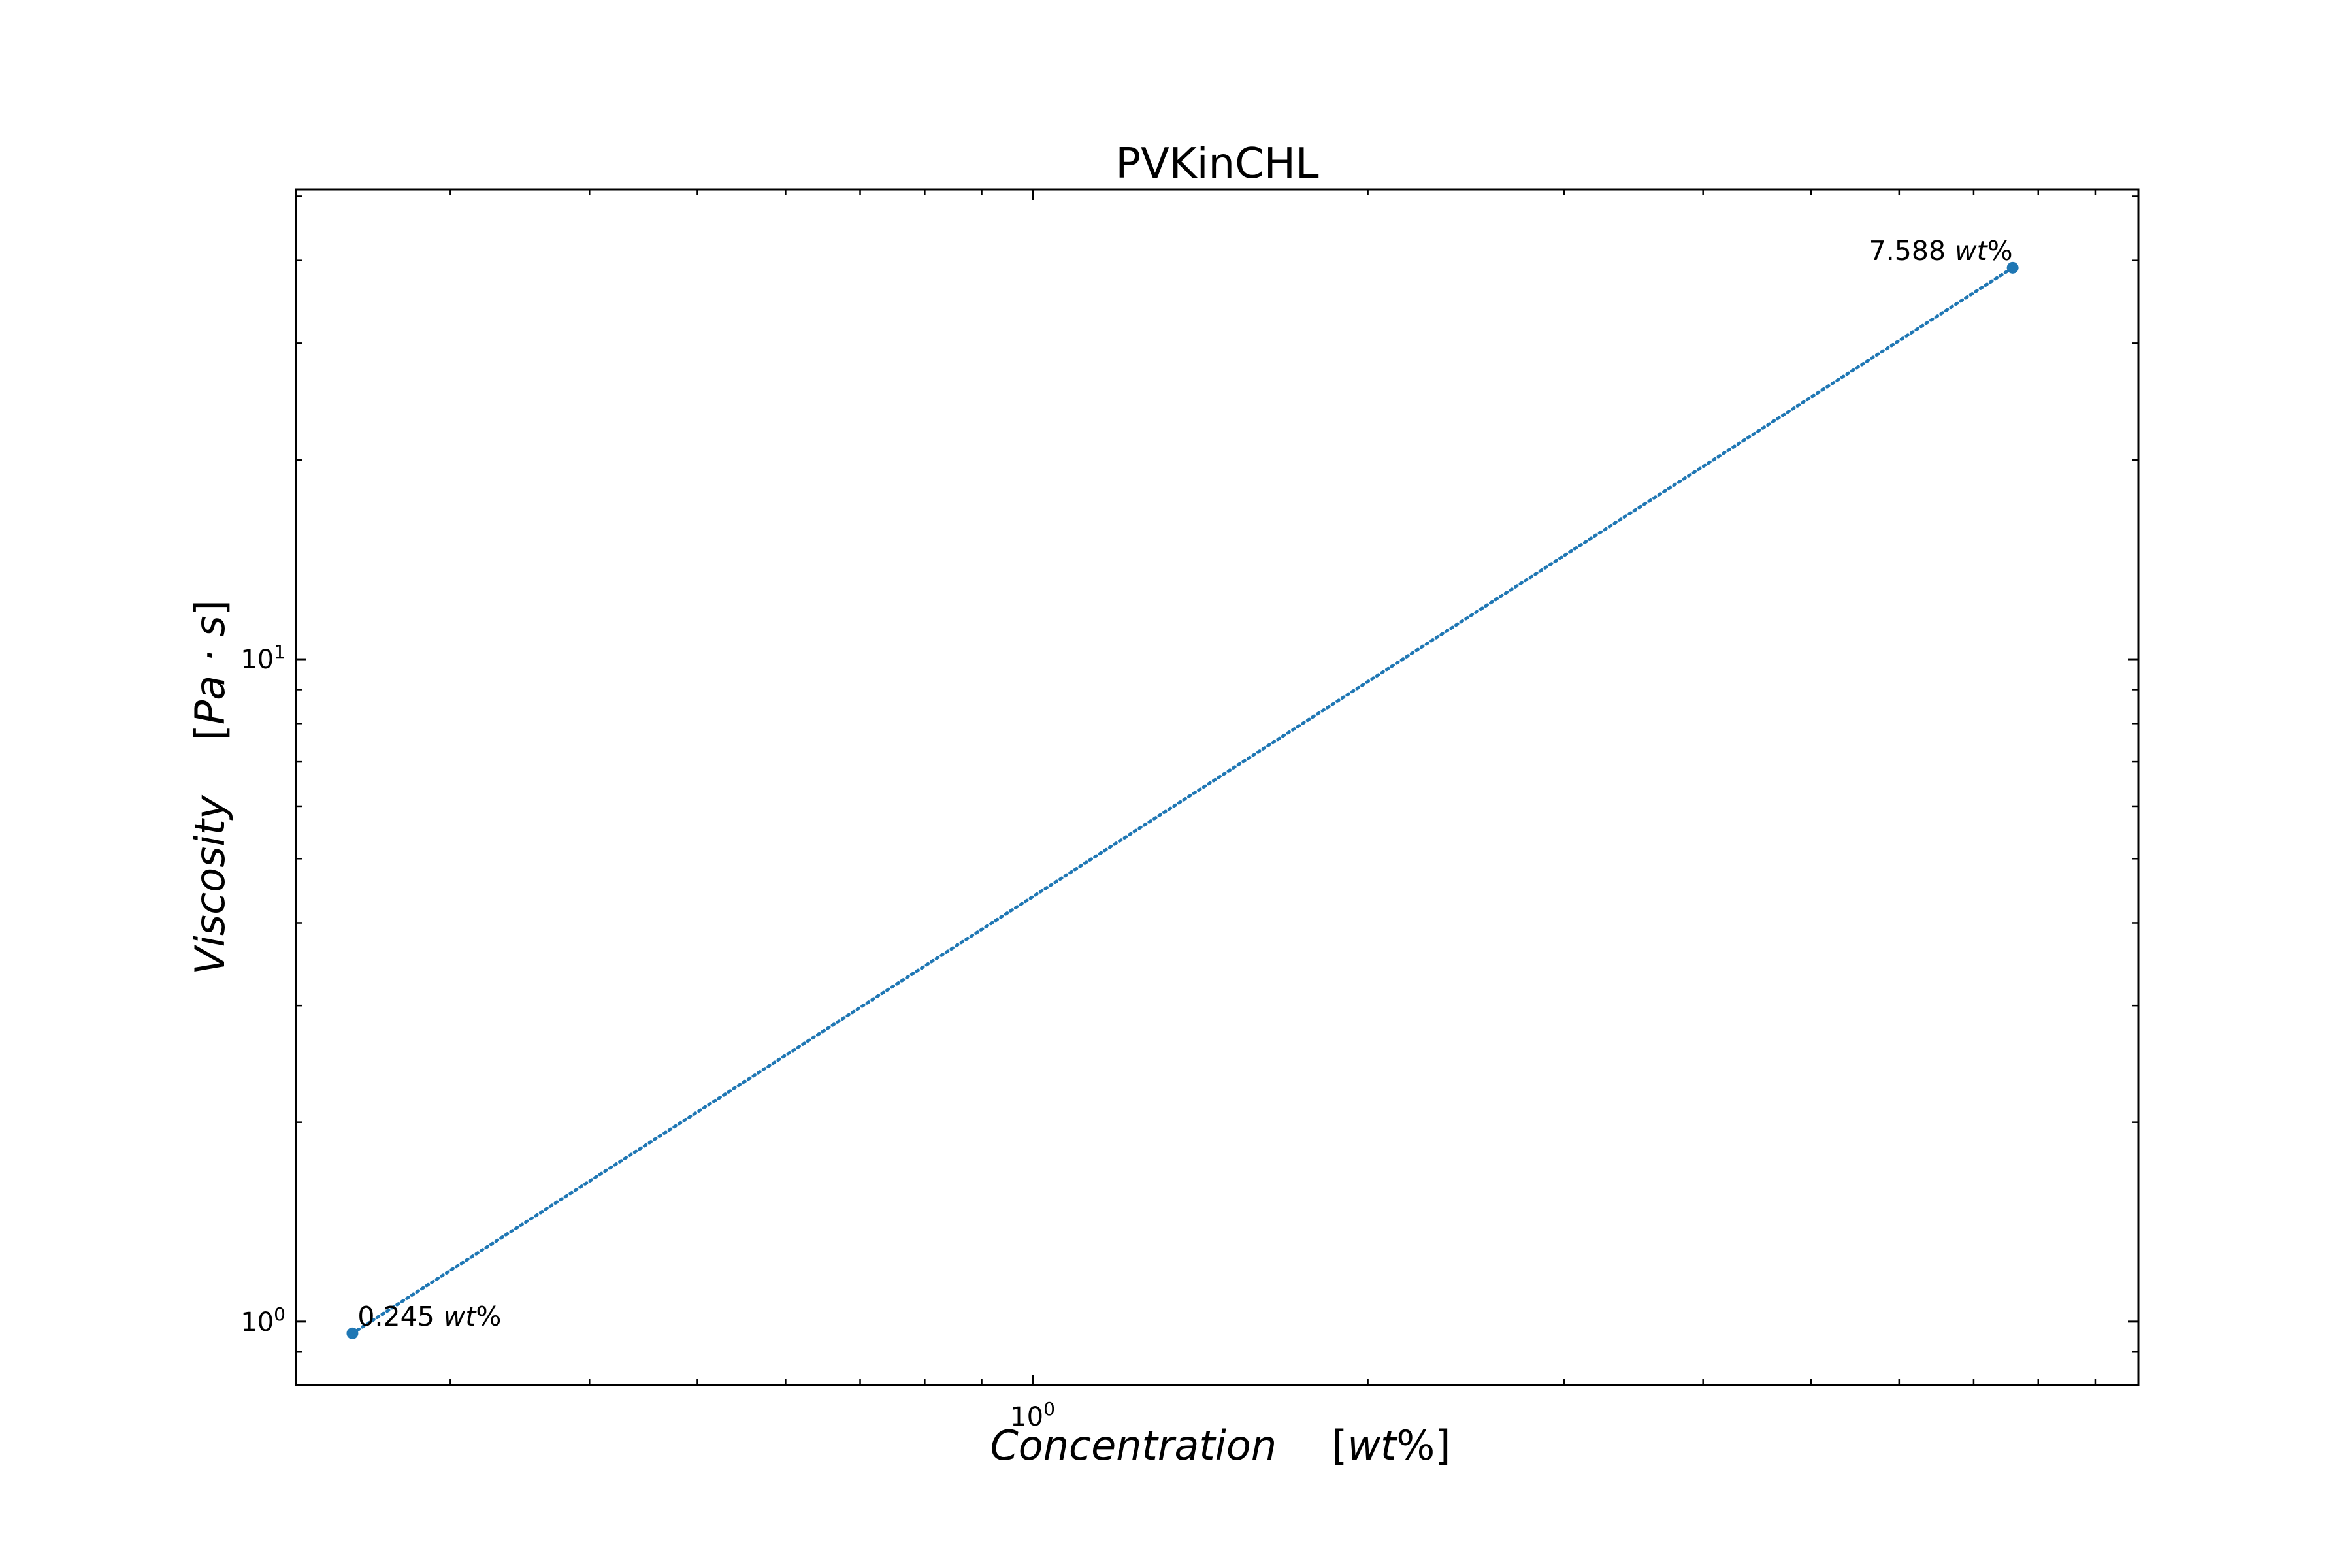  I want to click on x-axis-label: Concentration [wt%], so click(1220, 1445).